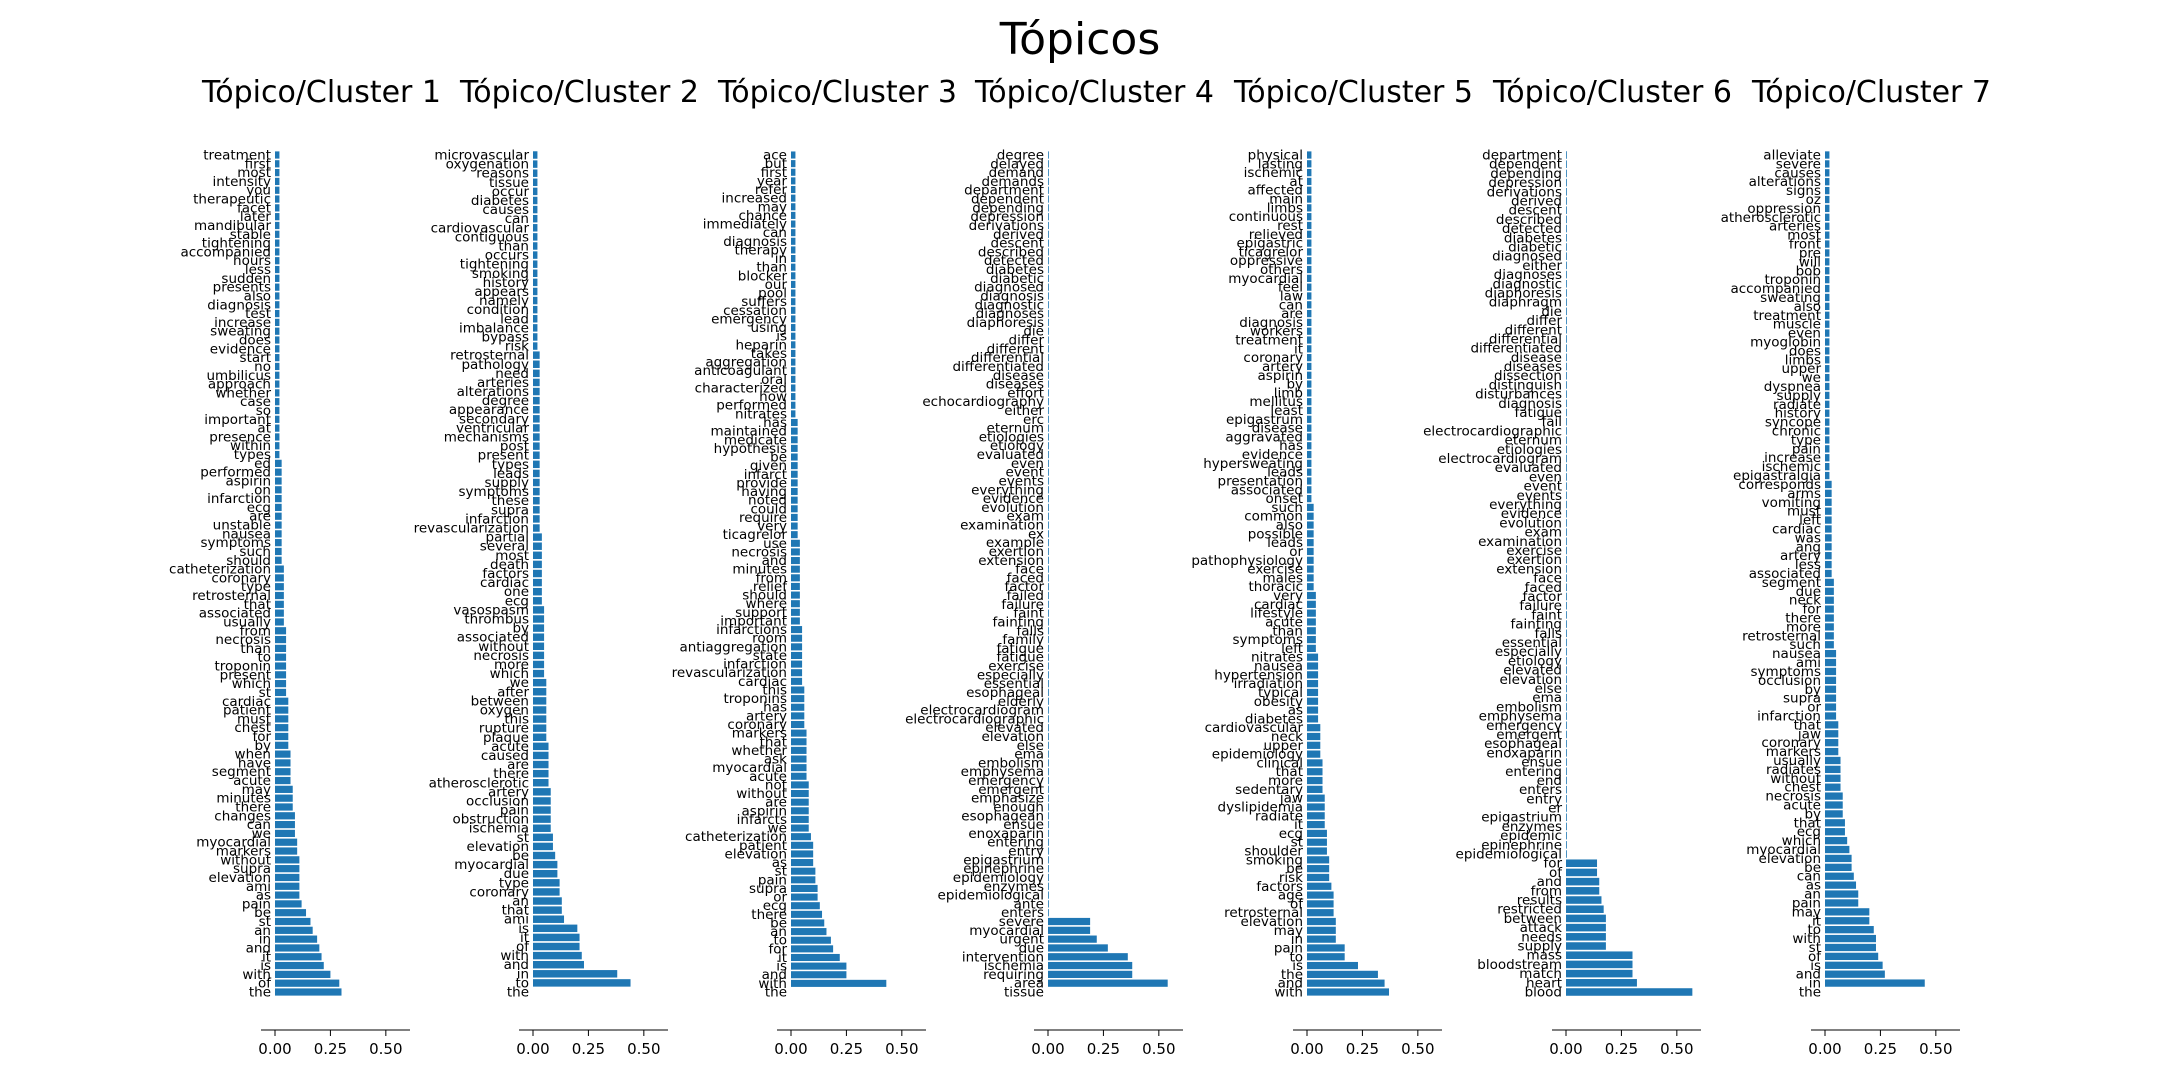 The height and width of the screenshot is (1080, 2160). I want to click on bar-label: emergency, so click(1524, 726).